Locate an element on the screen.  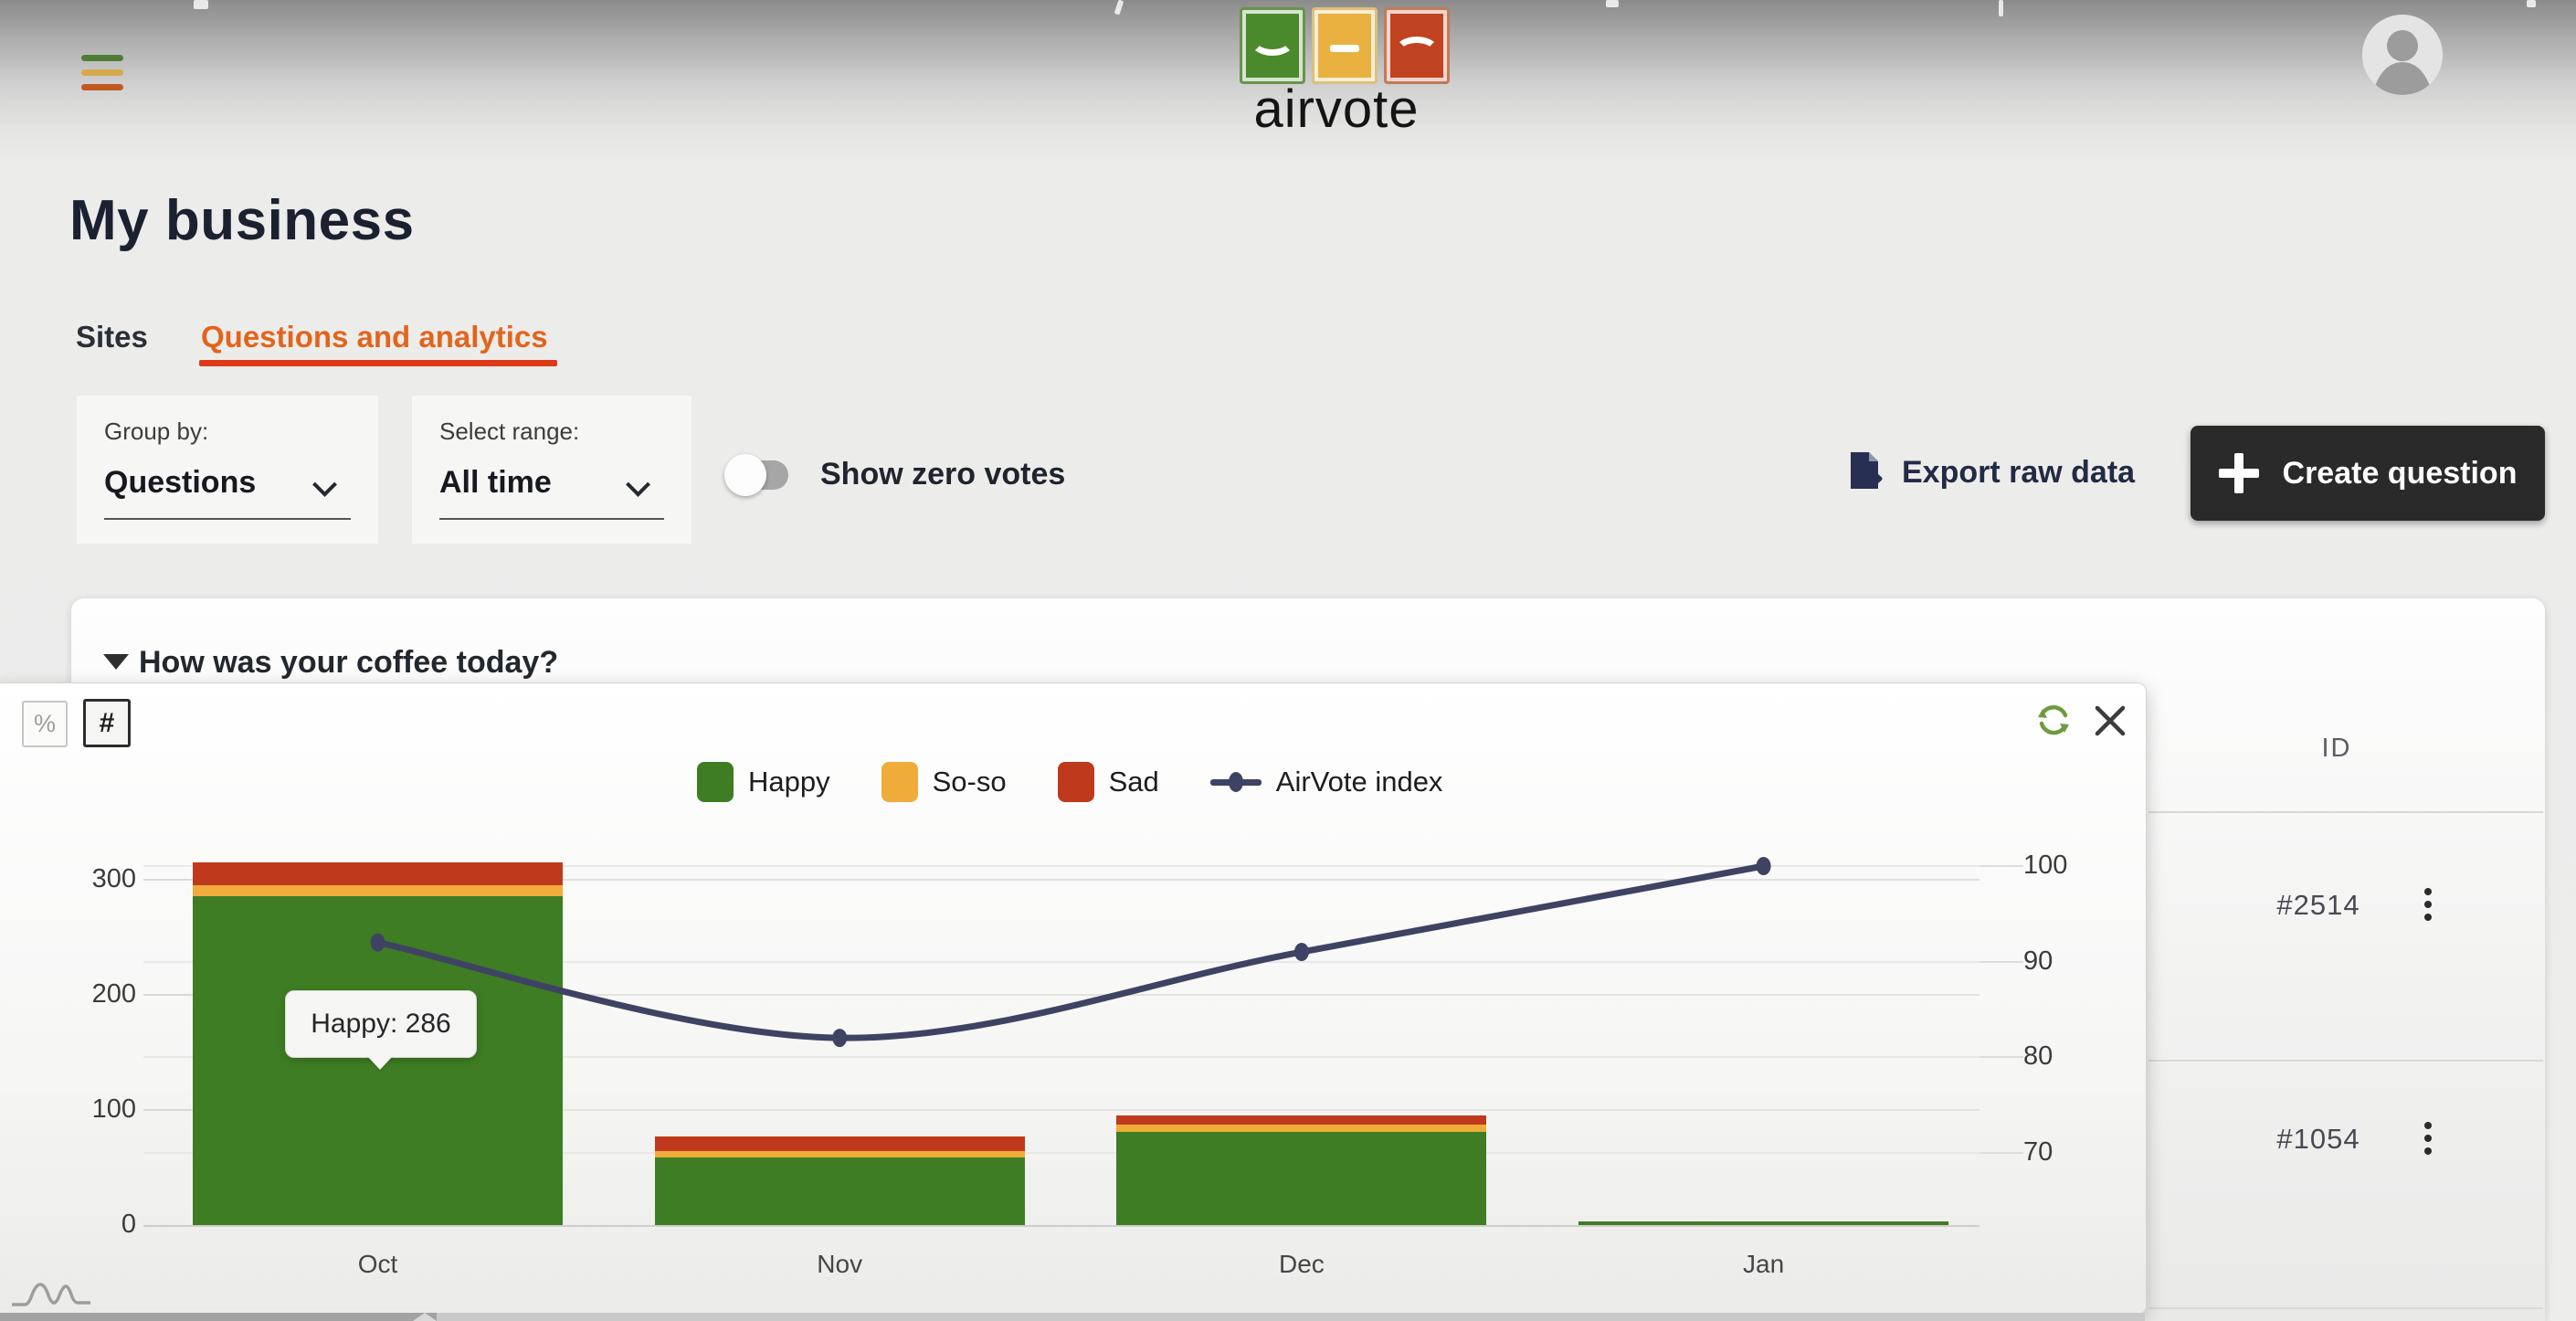
horizontal-scrollbar-track is located at coordinates (1072, 1317).